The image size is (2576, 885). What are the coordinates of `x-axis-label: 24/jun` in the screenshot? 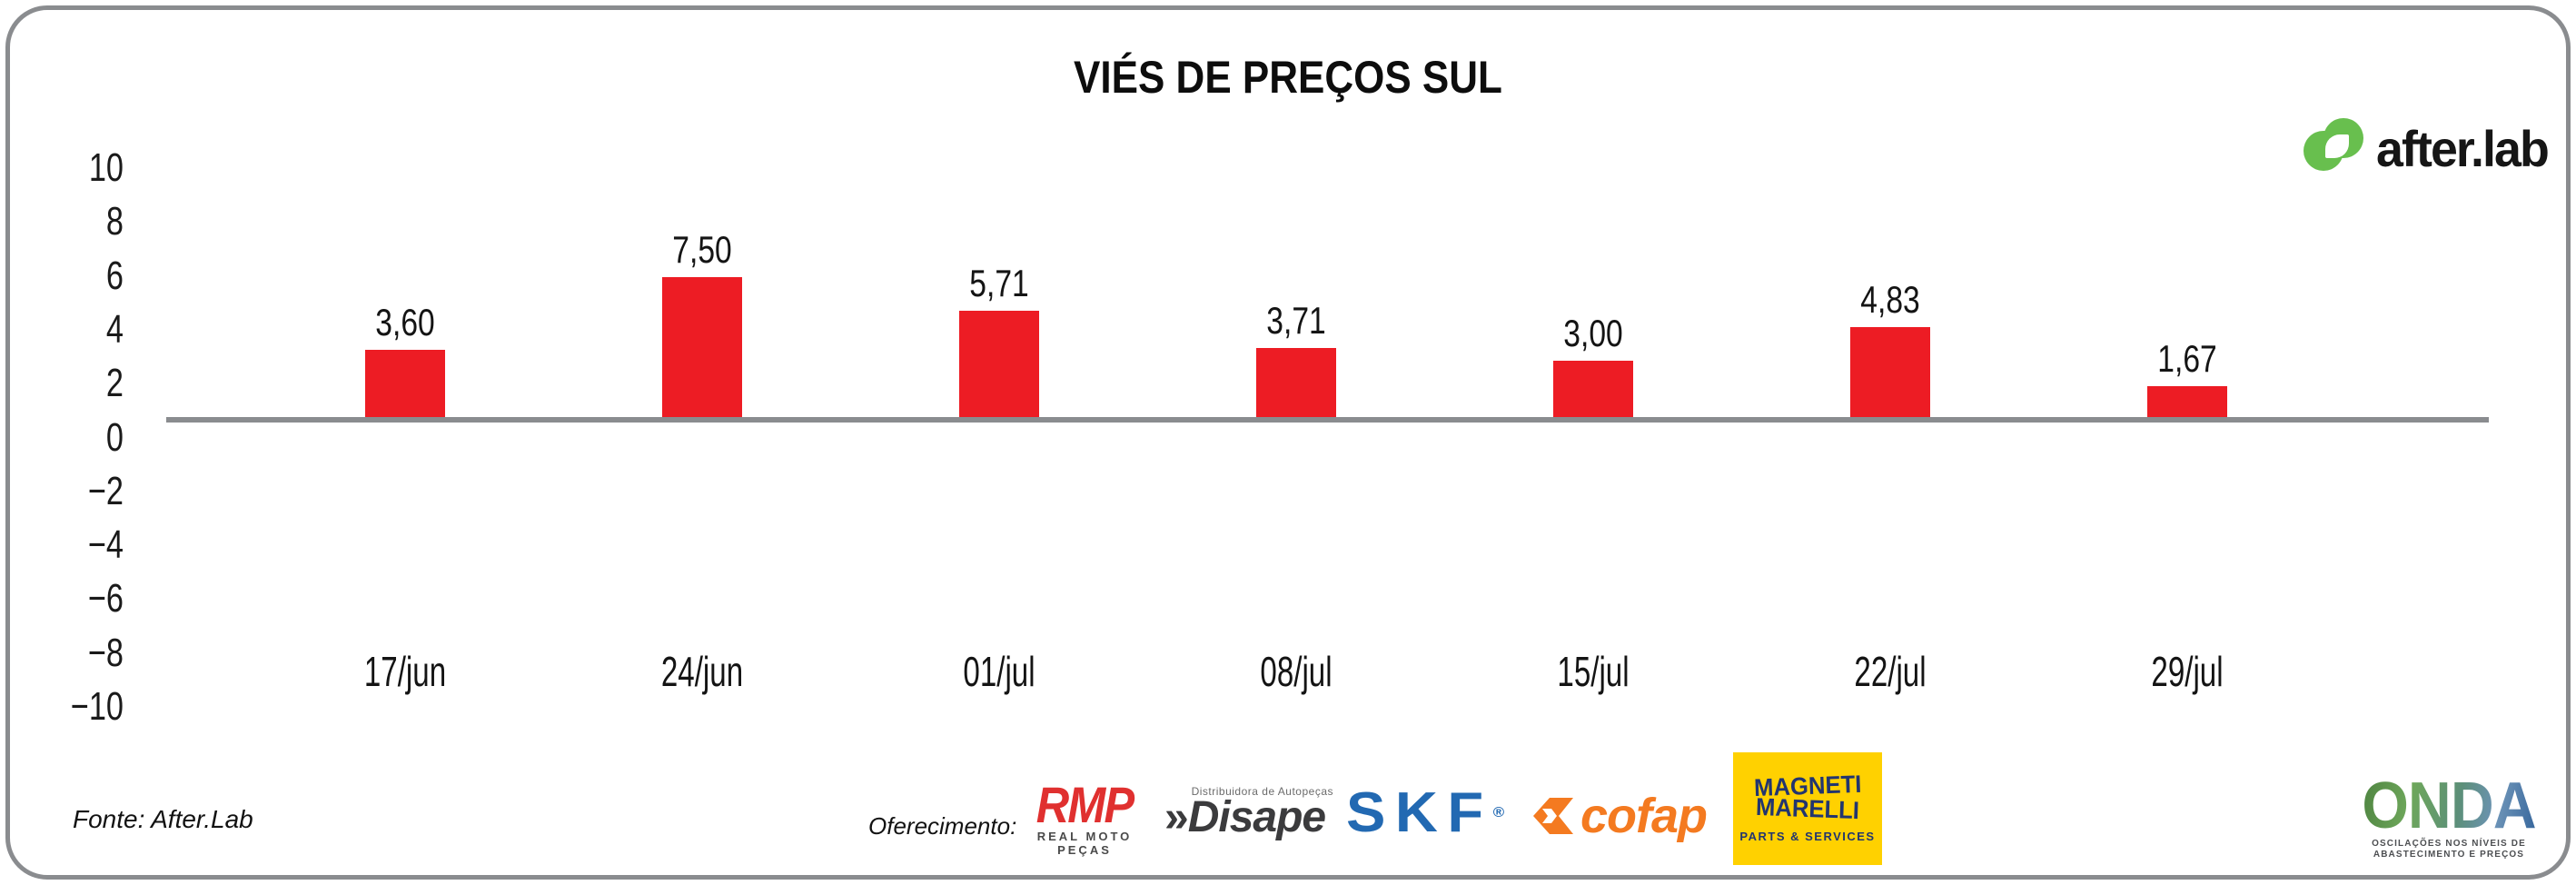 It's located at (702, 671).